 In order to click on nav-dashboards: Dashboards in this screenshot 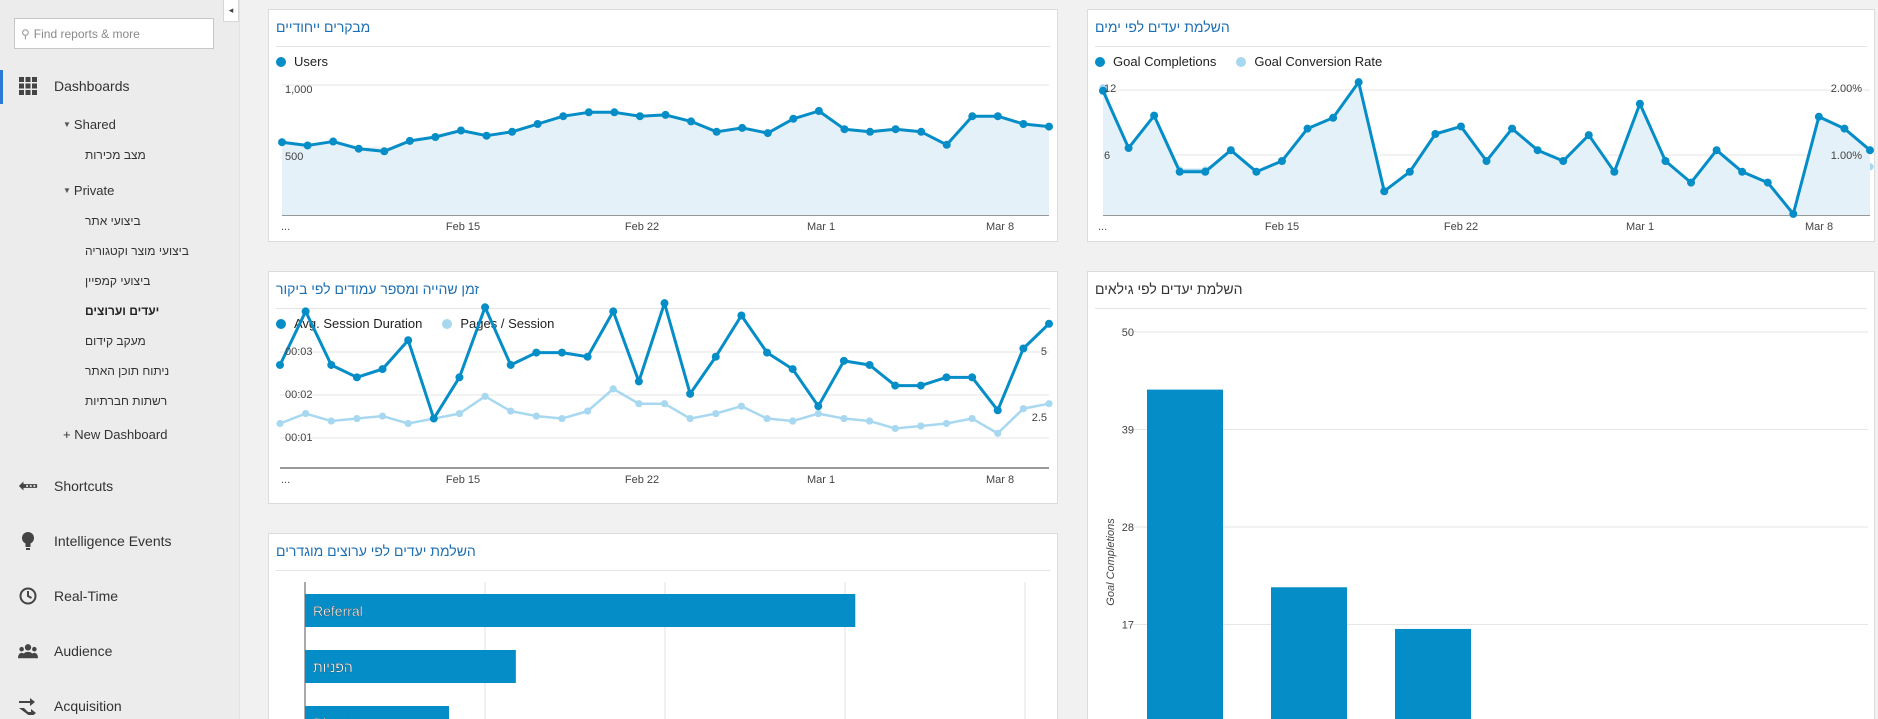, I will do `click(120, 86)`.